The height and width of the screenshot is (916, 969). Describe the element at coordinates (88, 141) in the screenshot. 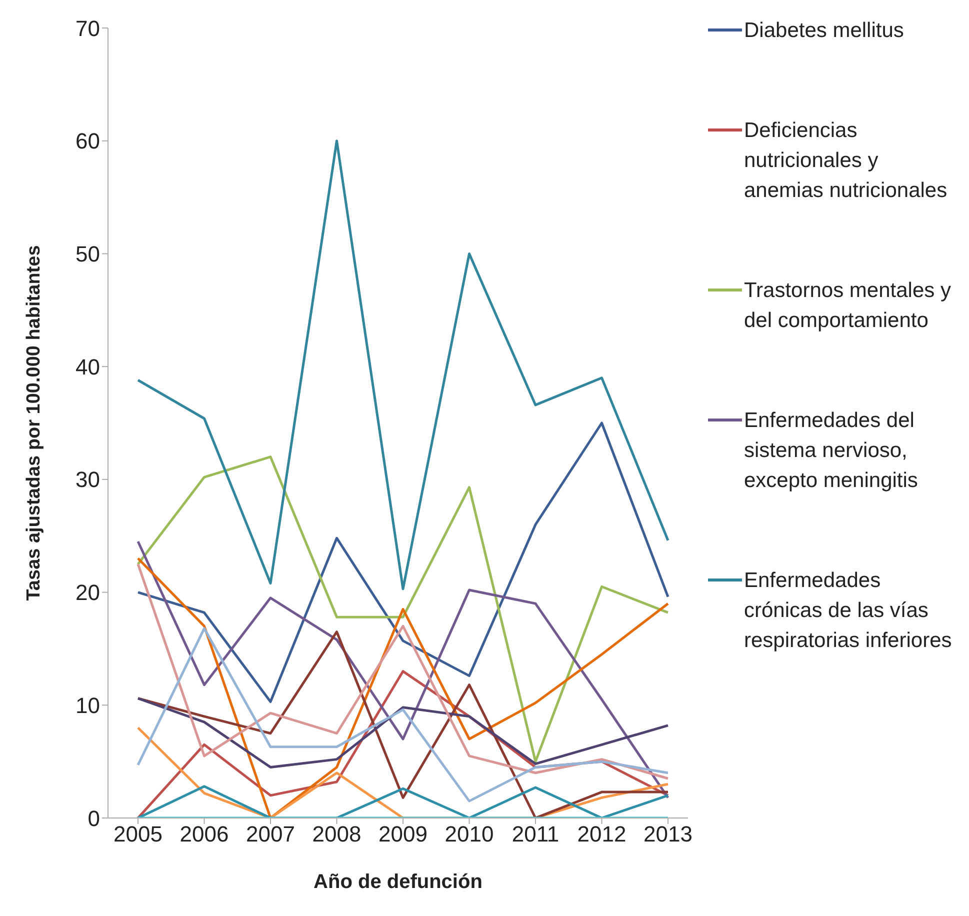

I see `y-tick-label: 60` at that location.